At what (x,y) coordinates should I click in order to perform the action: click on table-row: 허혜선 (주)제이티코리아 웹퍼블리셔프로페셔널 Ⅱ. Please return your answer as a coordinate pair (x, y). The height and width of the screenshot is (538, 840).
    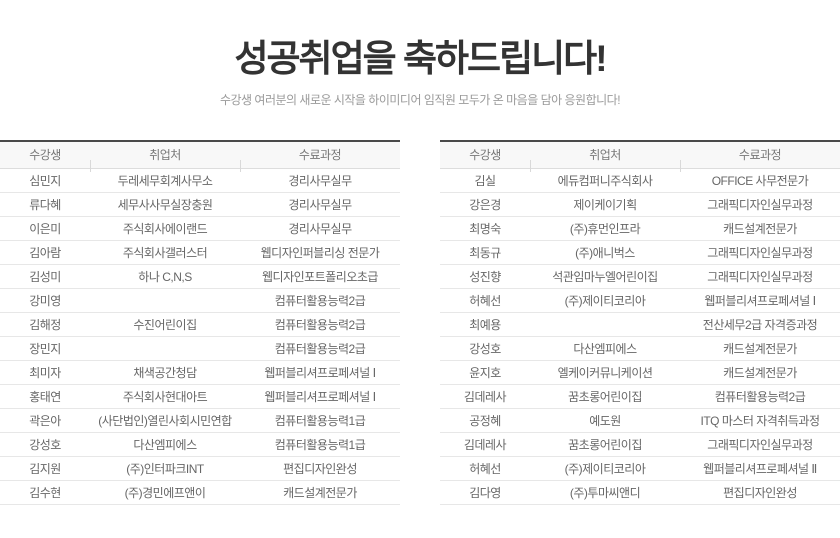
    Looking at the image, I should click on (640, 468).